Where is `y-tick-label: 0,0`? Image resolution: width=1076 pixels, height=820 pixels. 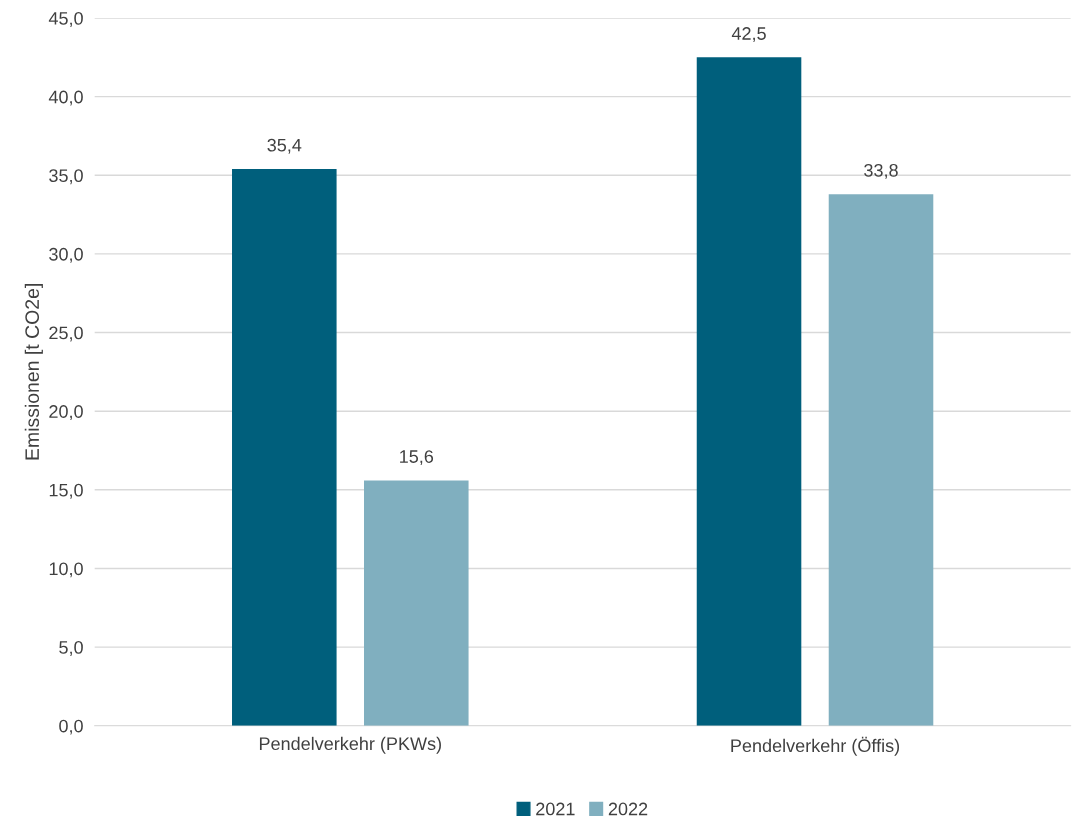 y-tick-label: 0,0 is located at coordinates (71, 727).